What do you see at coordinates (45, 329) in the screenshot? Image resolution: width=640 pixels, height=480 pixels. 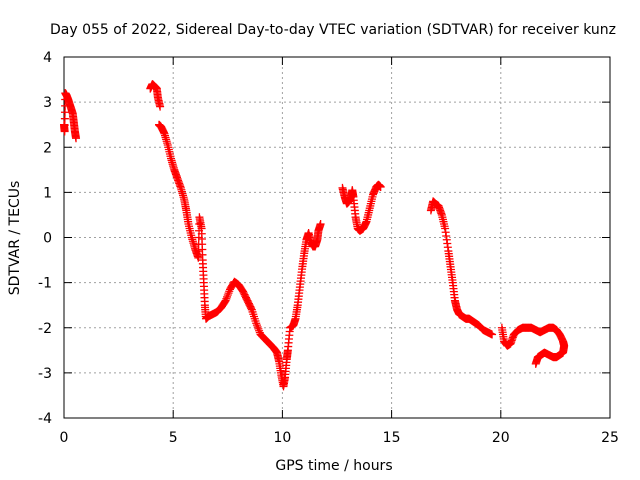 I see `y-tick-label: -2` at bounding box center [45, 329].